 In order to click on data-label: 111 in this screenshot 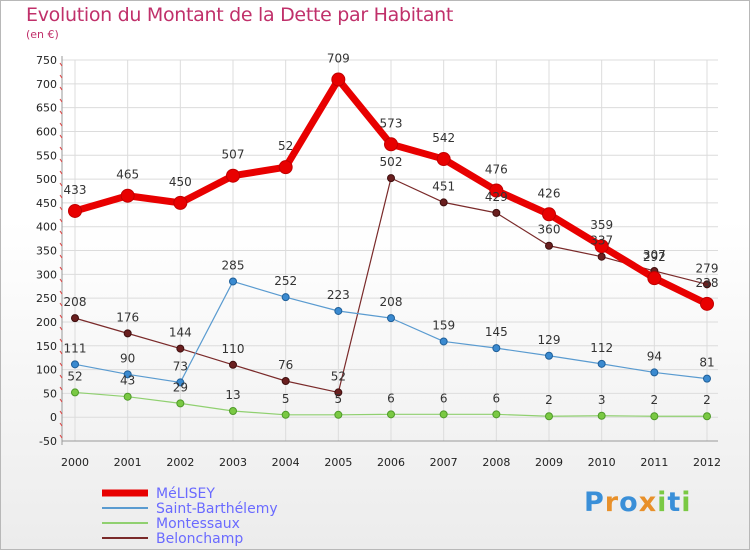, I will do `click(75, 348)`.